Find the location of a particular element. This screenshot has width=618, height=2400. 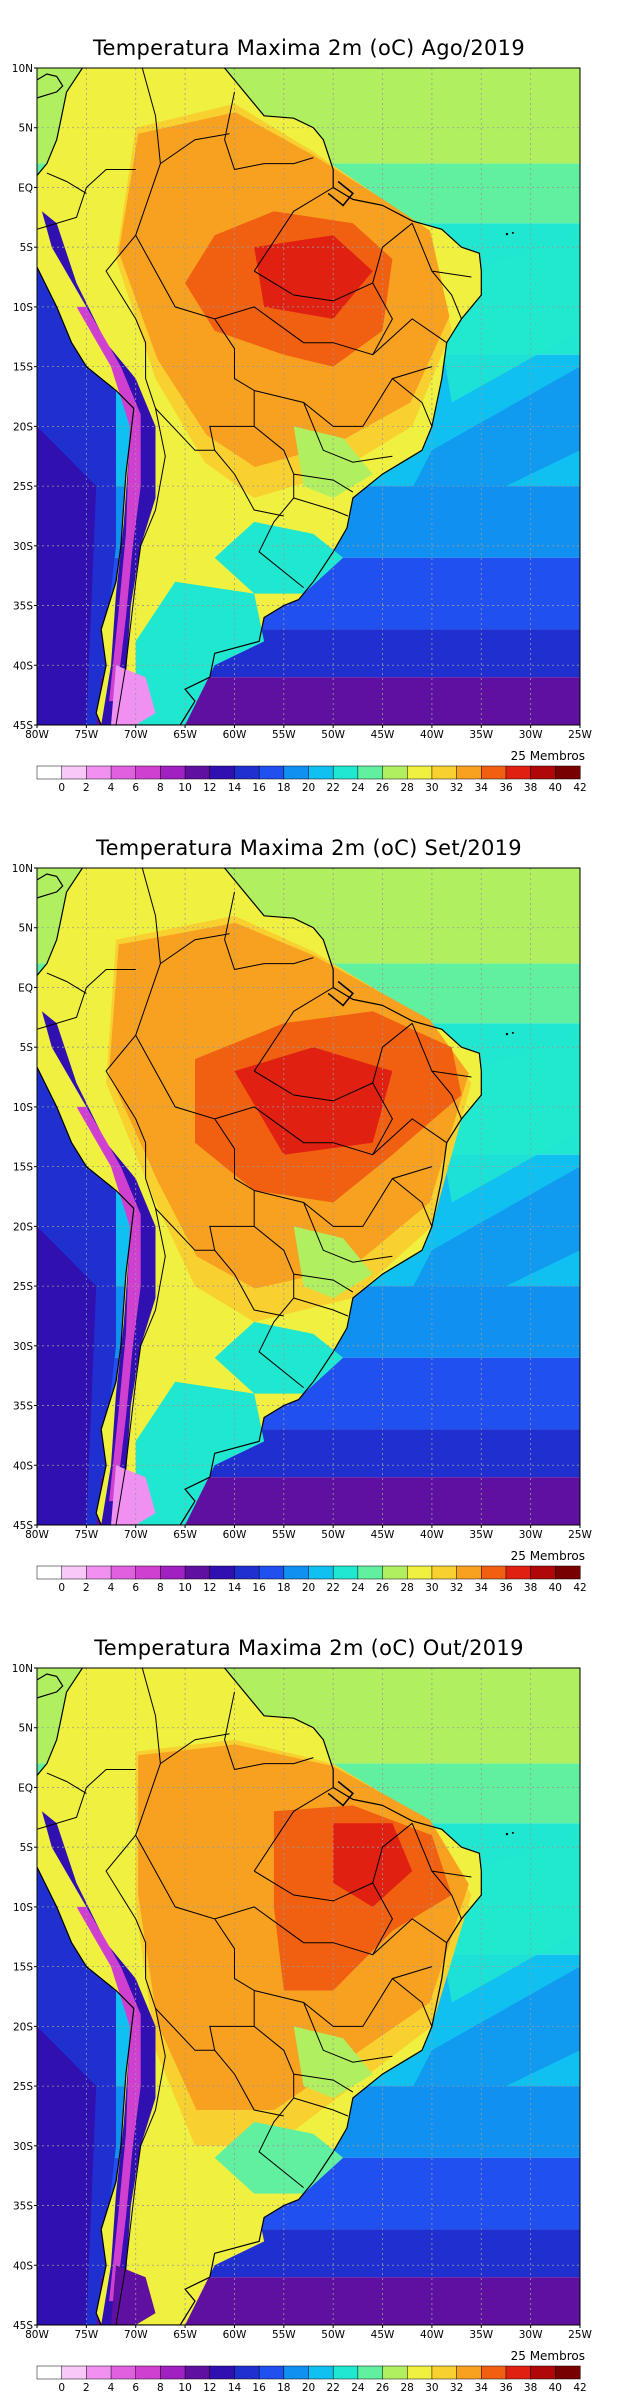

colorbar-label: 36 is located at coordinates (506, 2388).